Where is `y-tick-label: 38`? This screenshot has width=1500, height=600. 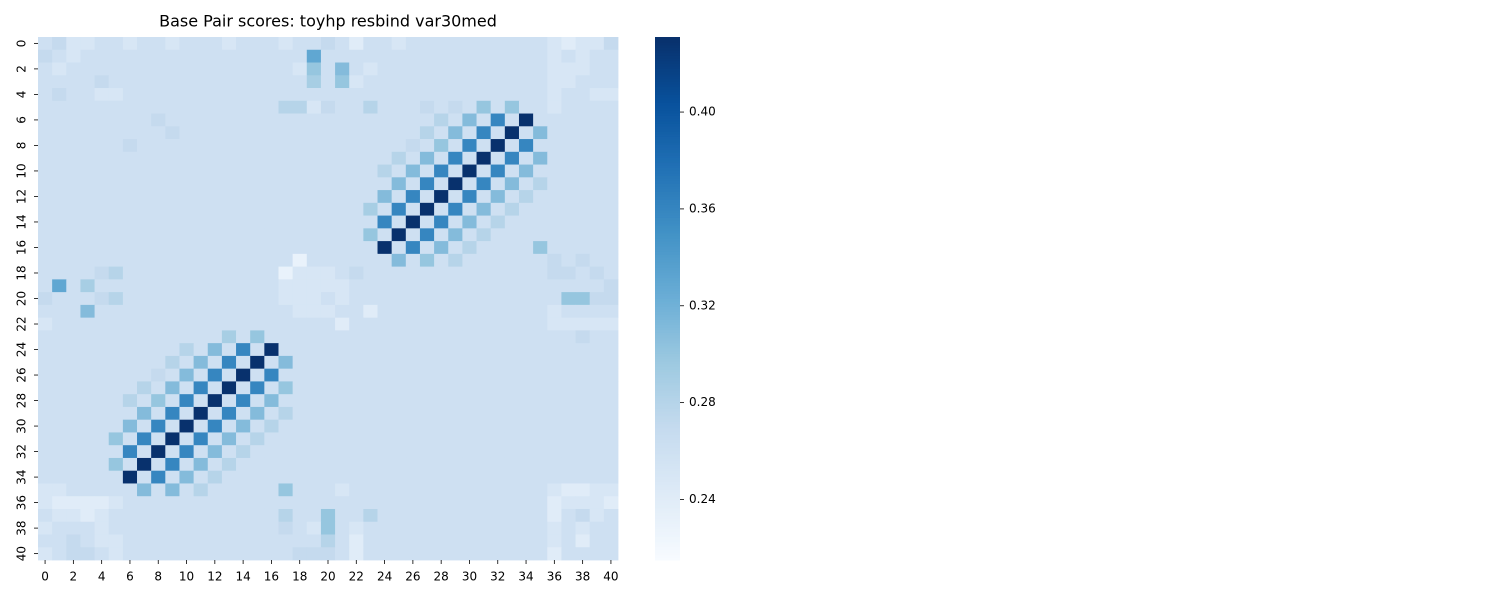 y-tick-label: 38 is located at coordinates (22, 527).